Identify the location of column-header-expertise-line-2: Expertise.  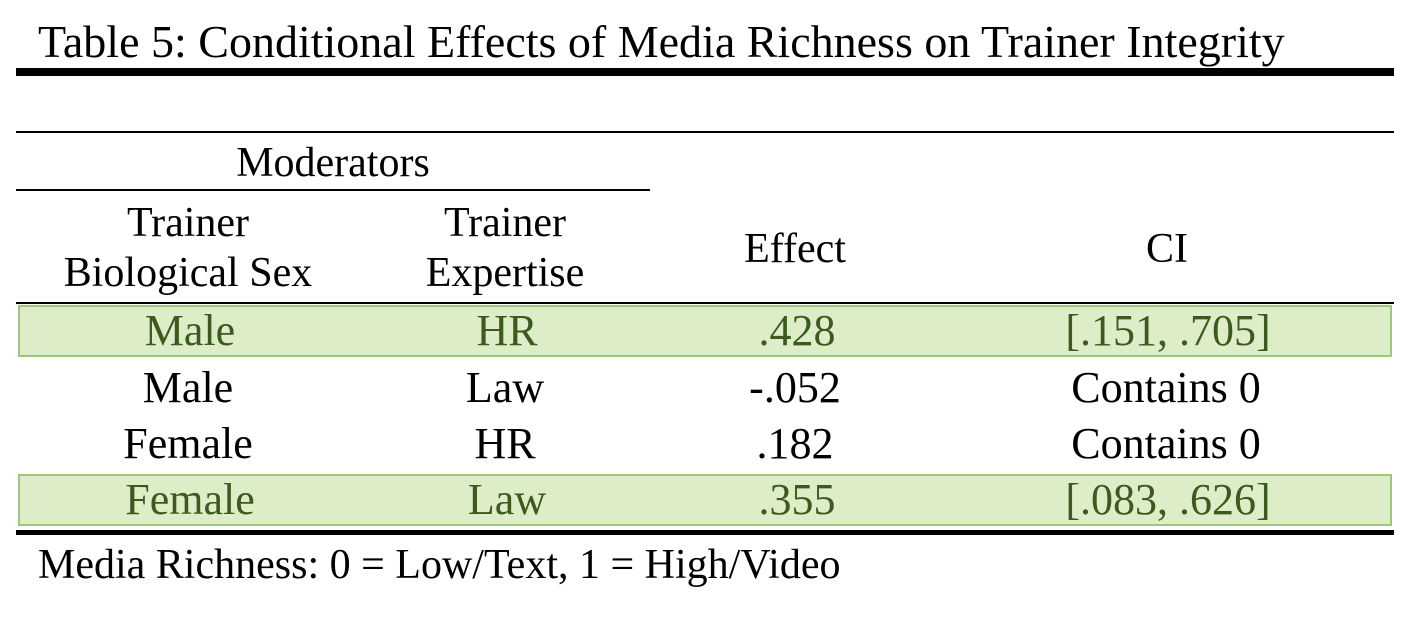
(505, 273).